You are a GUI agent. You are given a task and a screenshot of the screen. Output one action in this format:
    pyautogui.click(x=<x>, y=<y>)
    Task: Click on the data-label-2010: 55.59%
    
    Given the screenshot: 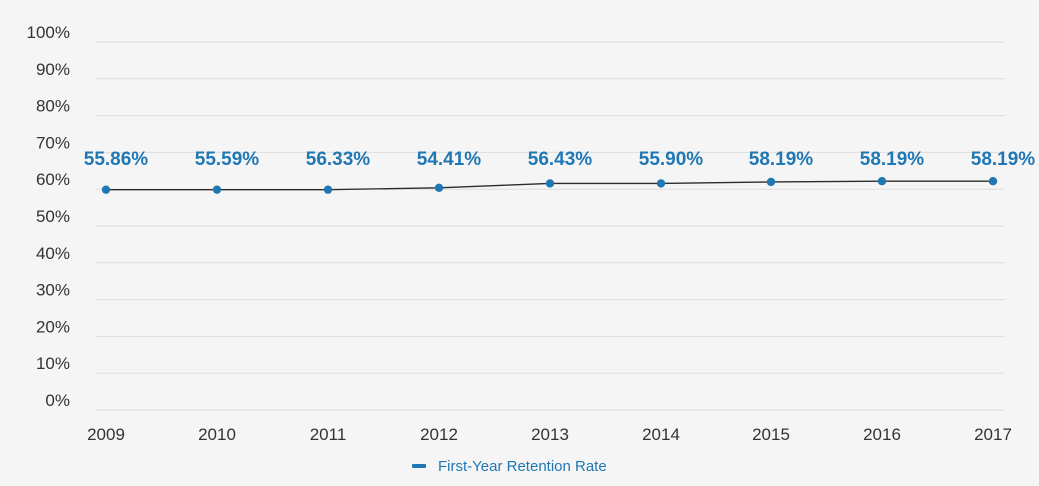 What is the action you would take?
    pyautogui.click(x=227, y=159)
    